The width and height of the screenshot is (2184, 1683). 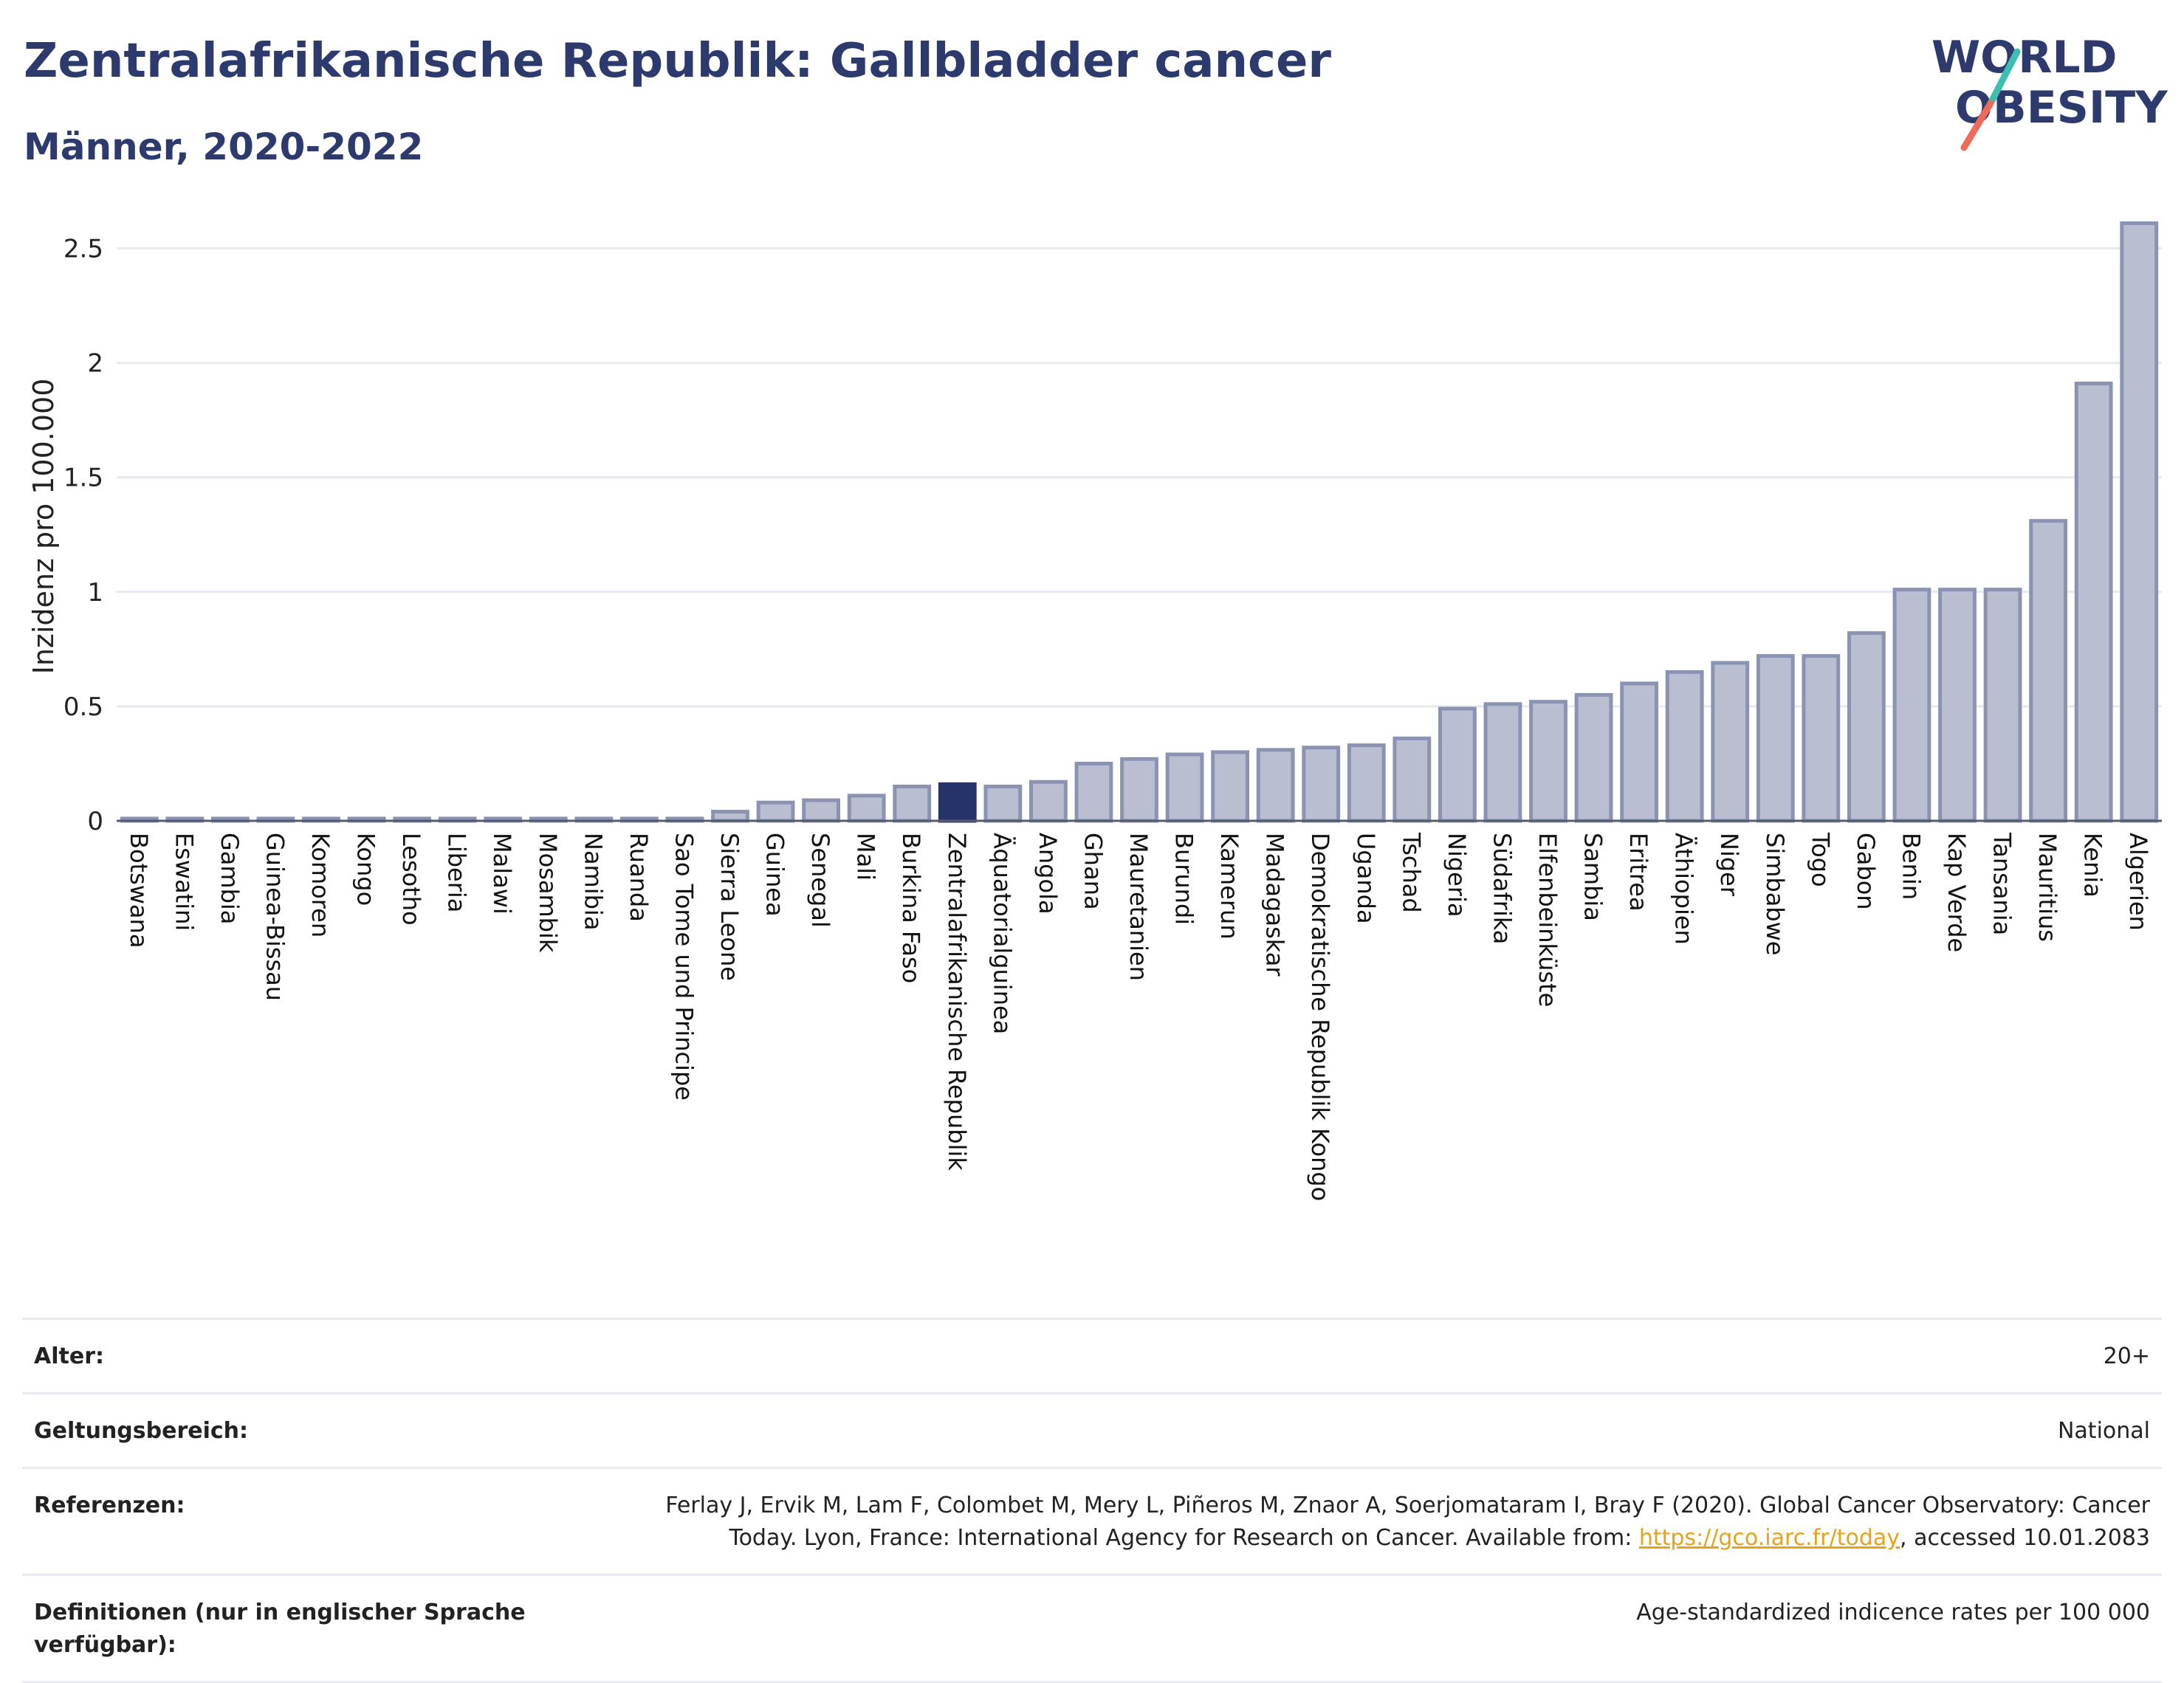 I want to click on bar-madagaskar, so click(x=1275, y=786).